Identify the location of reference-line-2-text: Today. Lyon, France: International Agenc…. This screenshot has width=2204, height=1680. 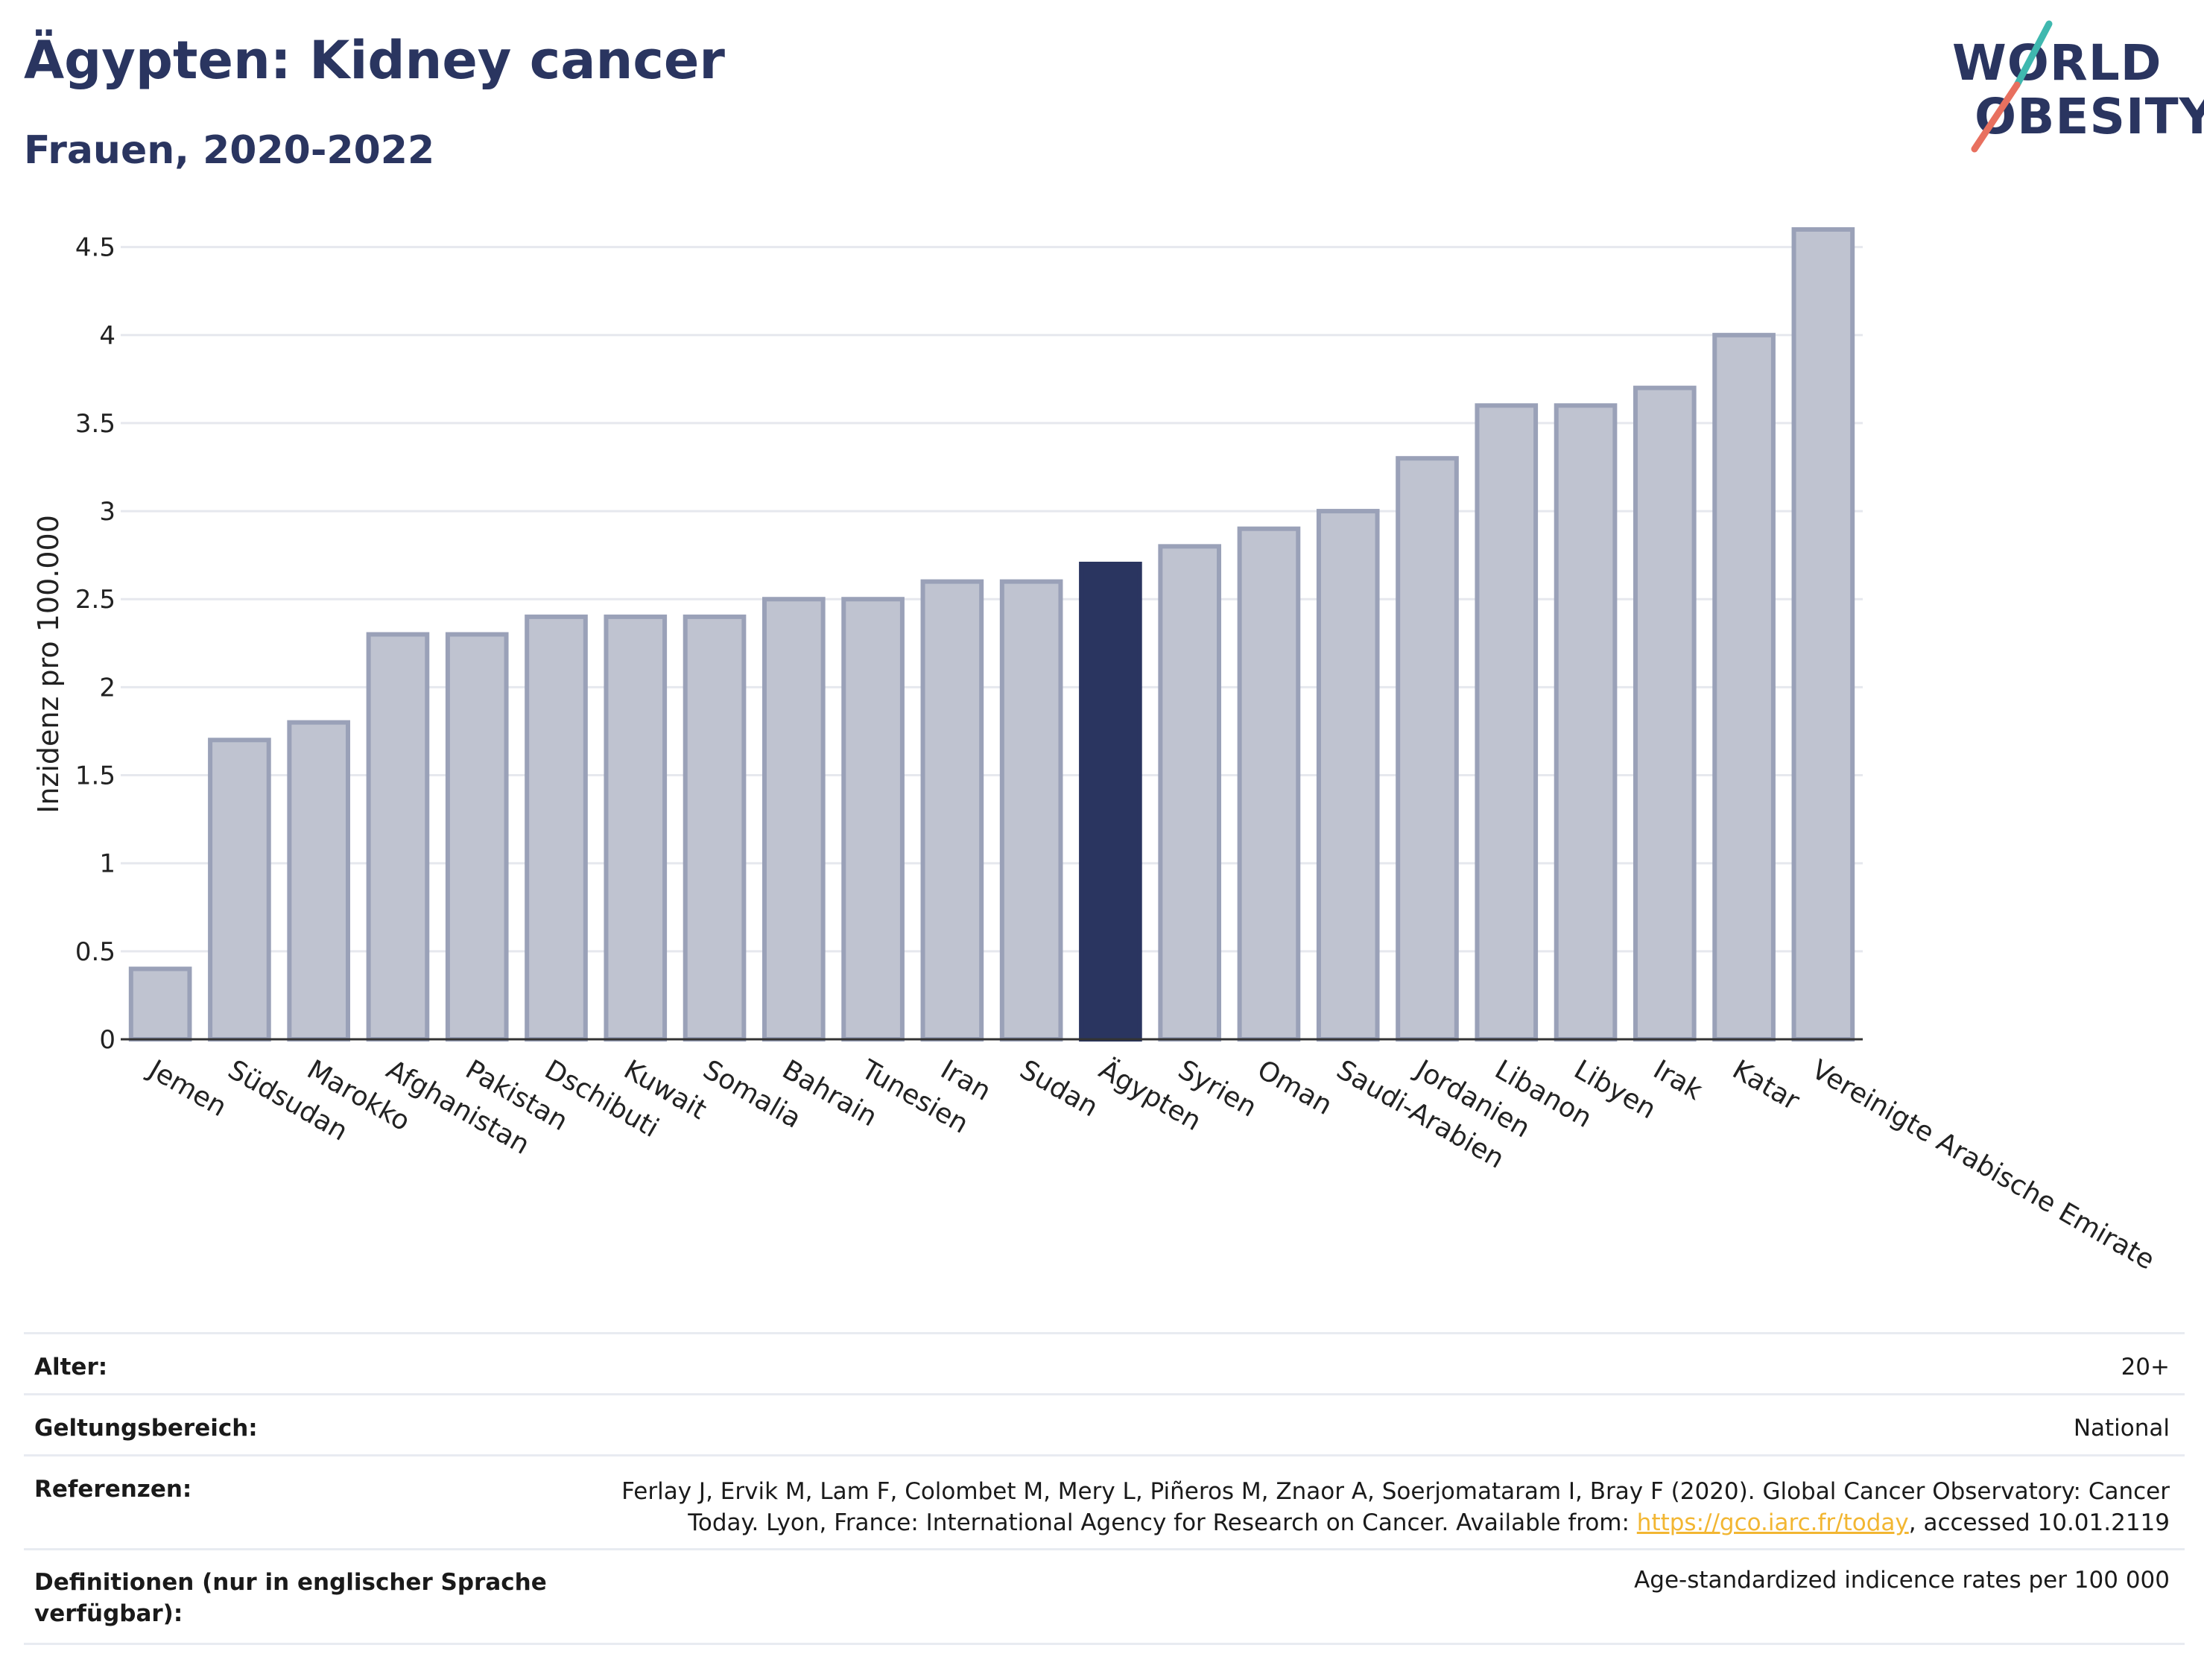
(1162, 1522).